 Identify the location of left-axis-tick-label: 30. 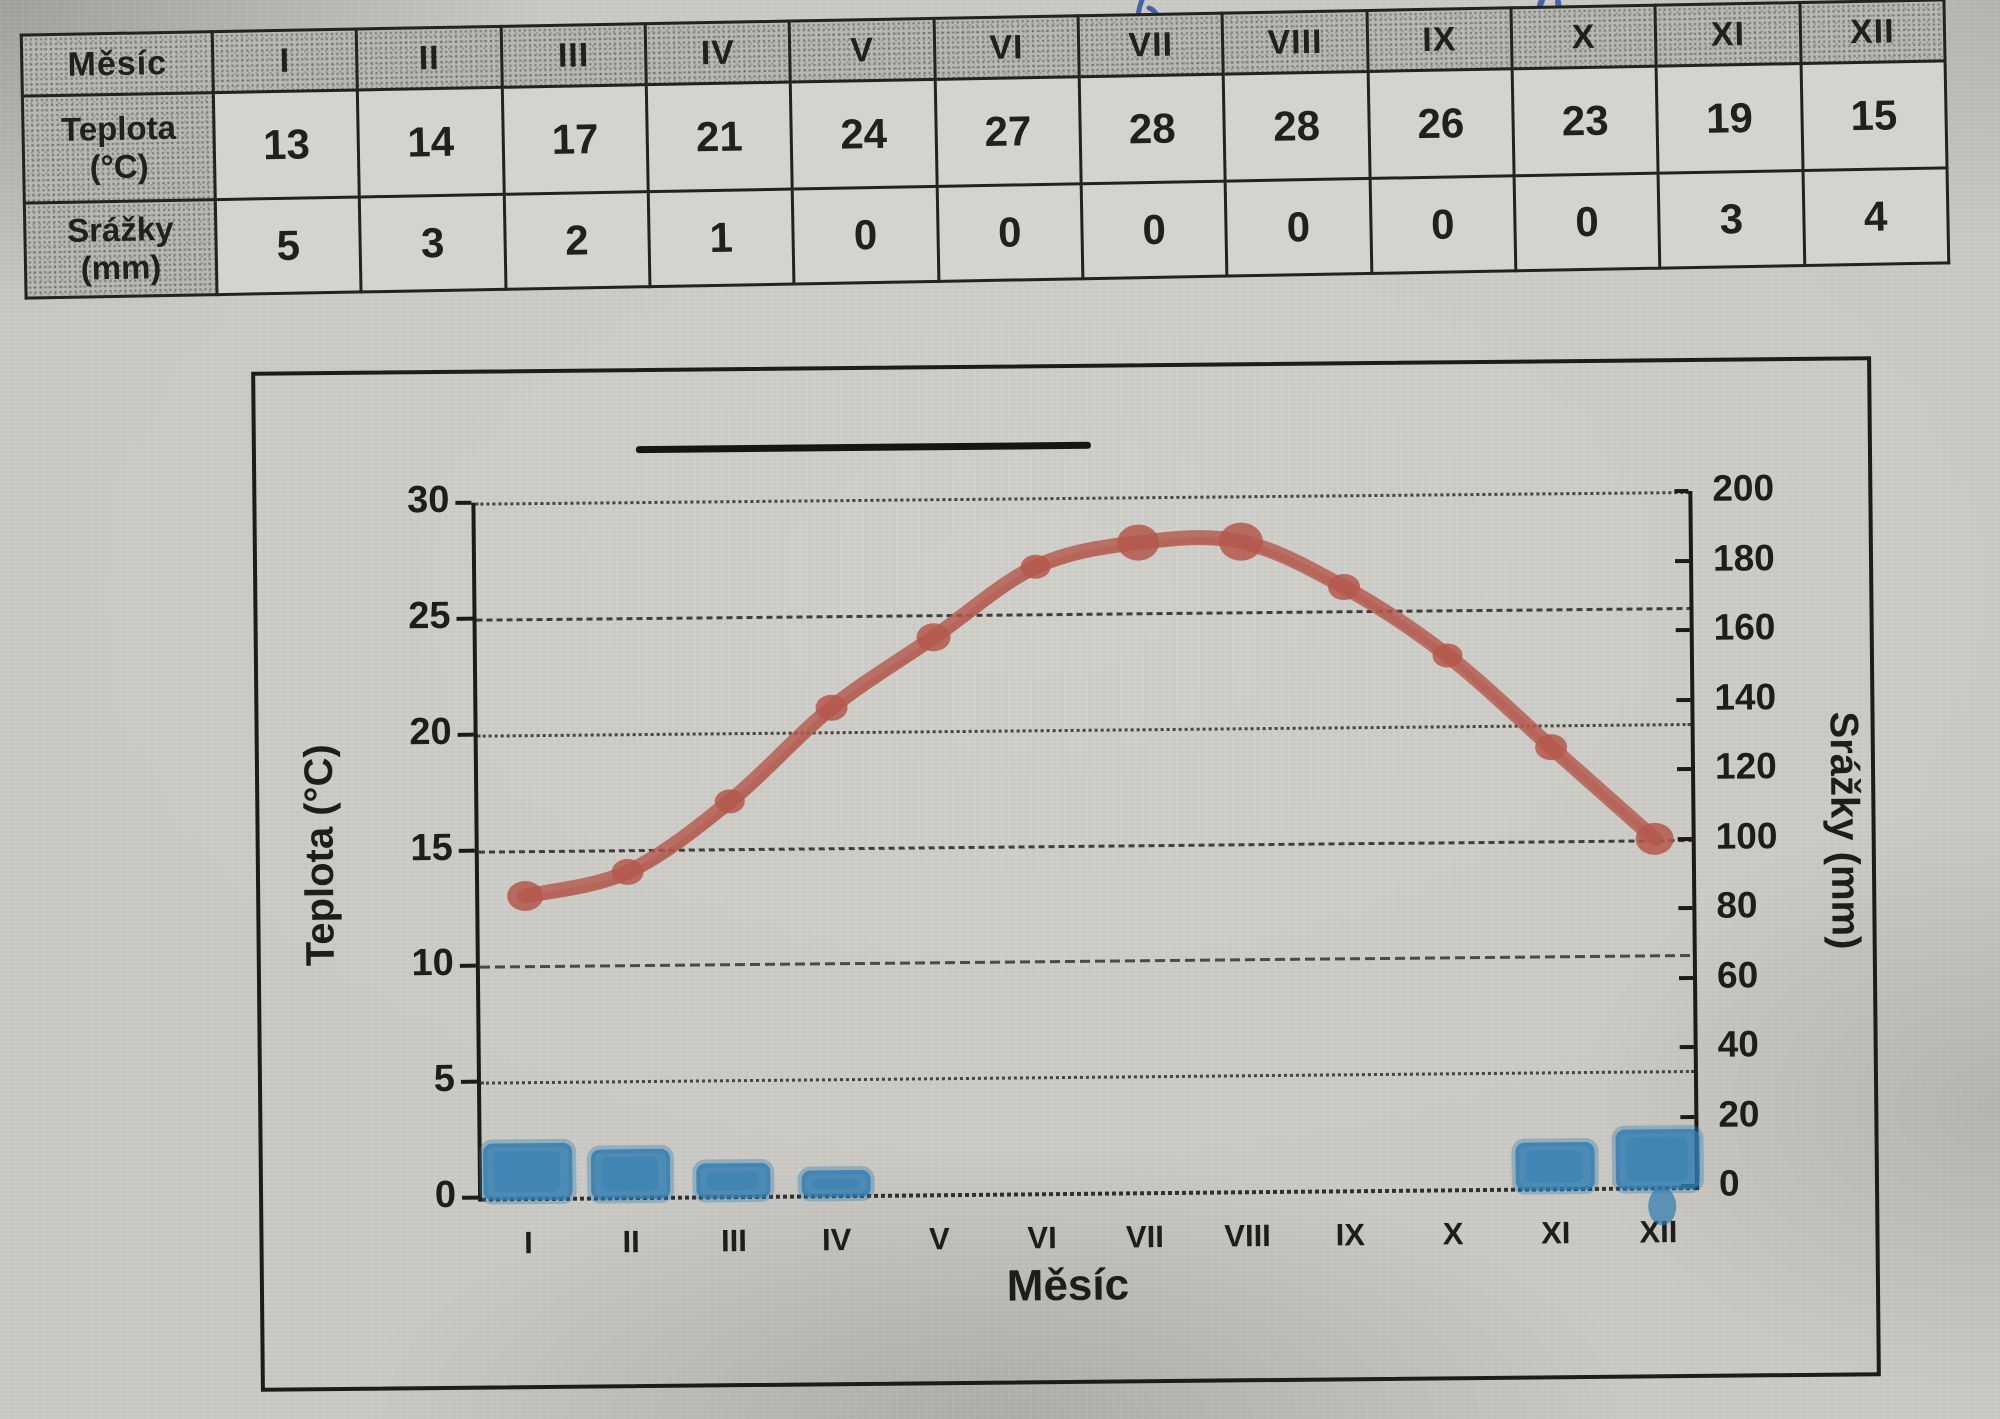
(428, 500).